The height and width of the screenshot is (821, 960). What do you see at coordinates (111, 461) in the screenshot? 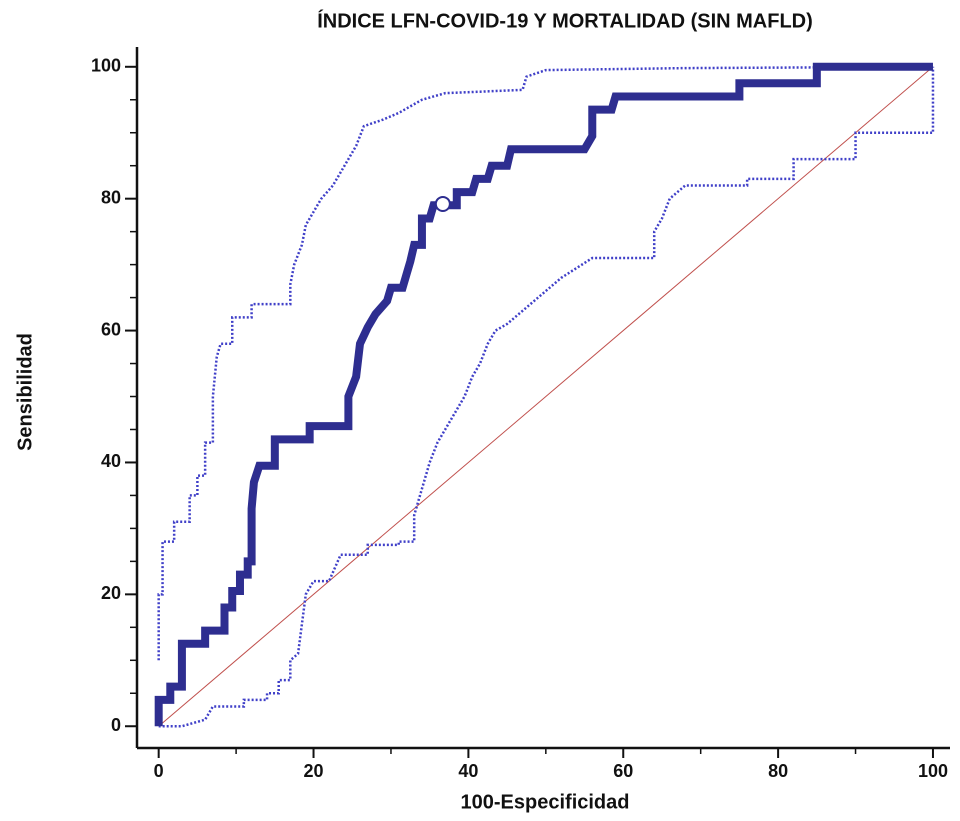
I see `y-tick-label: 40` at bounding box center [111, 461].